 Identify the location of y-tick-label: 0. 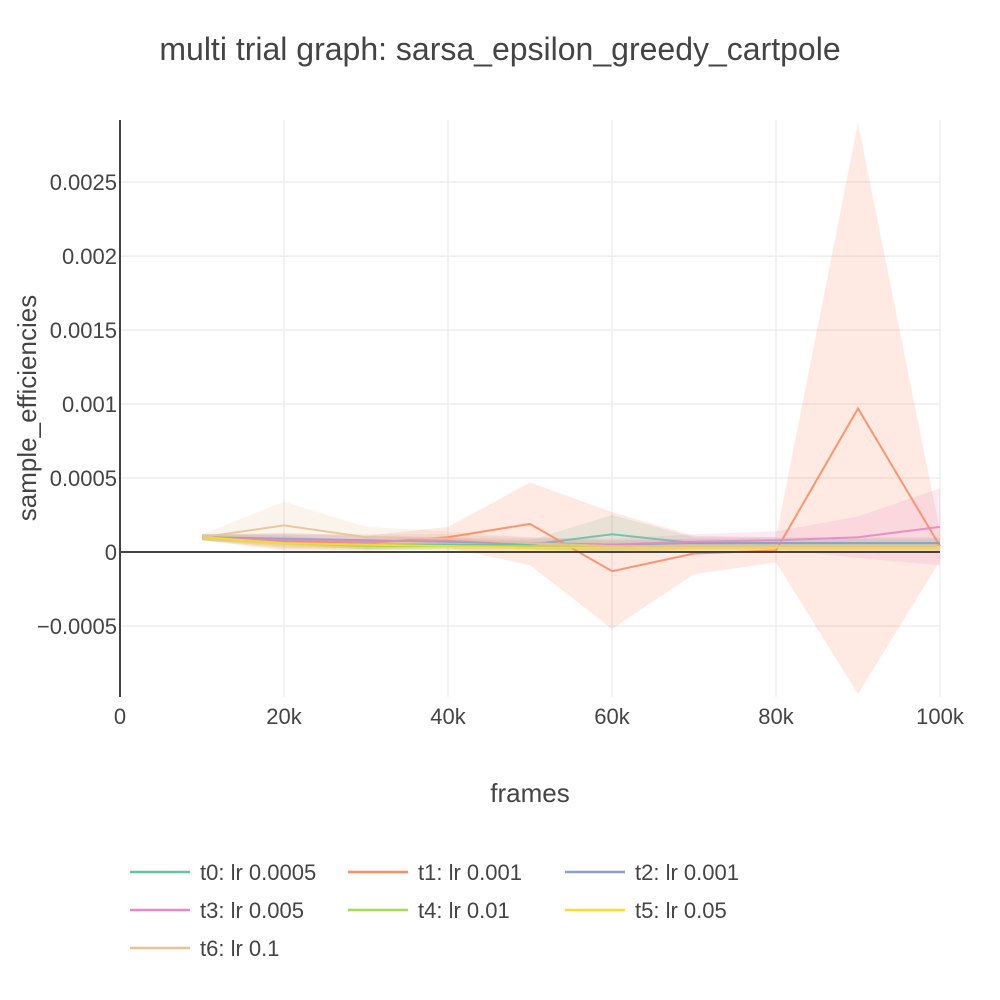
(111, 552).